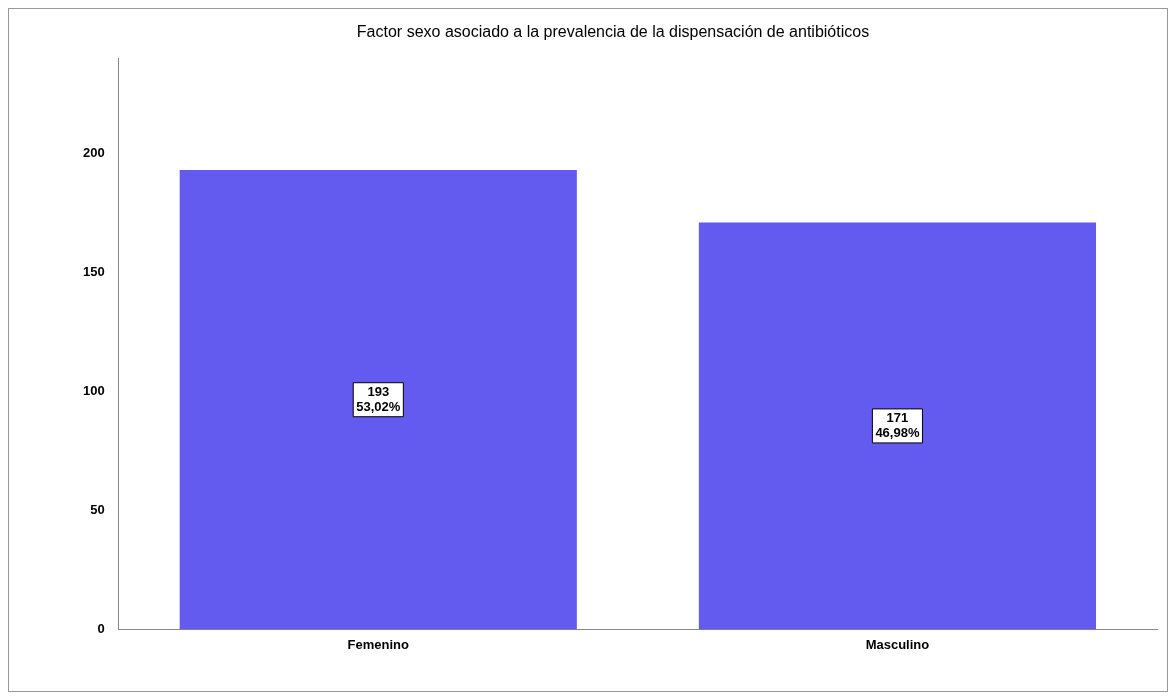 The width and height of the screenshot is (1176, 700). Describe the element at coordinates (93, 152) in the screenshot. I see `y-tick-label: 200` at that location.